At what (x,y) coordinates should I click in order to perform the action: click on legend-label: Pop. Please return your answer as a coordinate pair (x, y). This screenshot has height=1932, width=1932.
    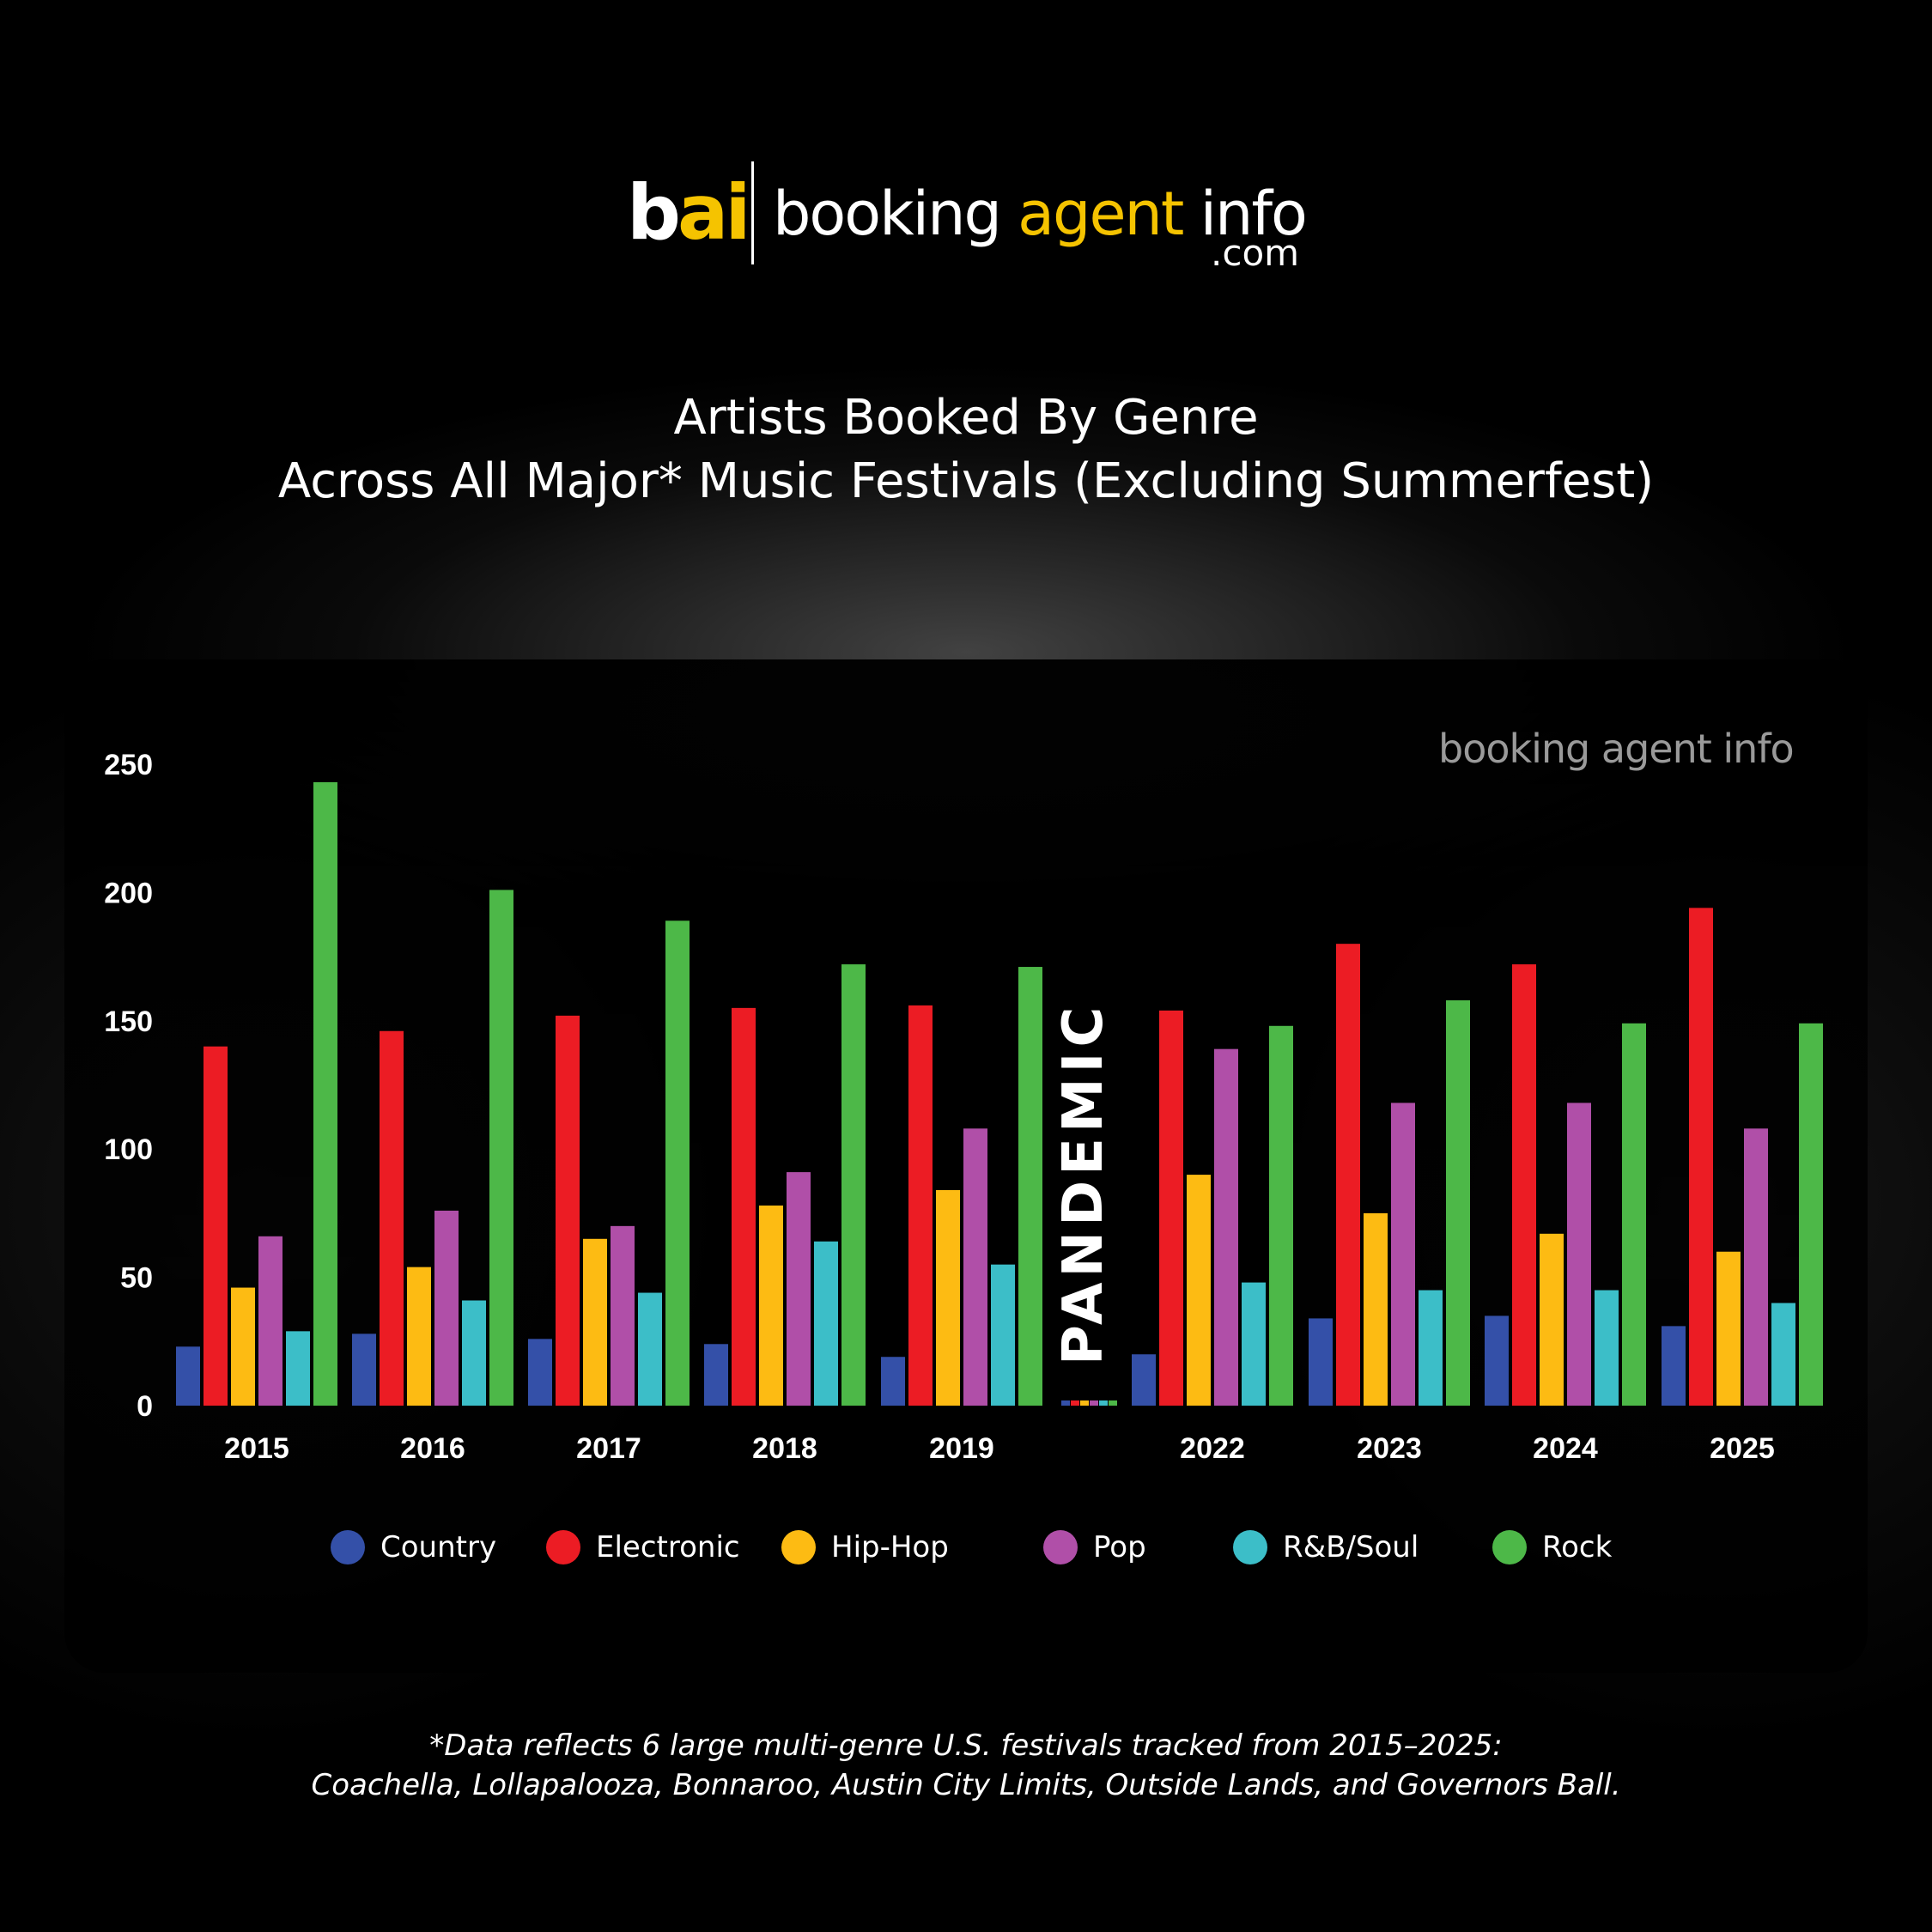
    Looking at the image, I should click on (1119, 1547).